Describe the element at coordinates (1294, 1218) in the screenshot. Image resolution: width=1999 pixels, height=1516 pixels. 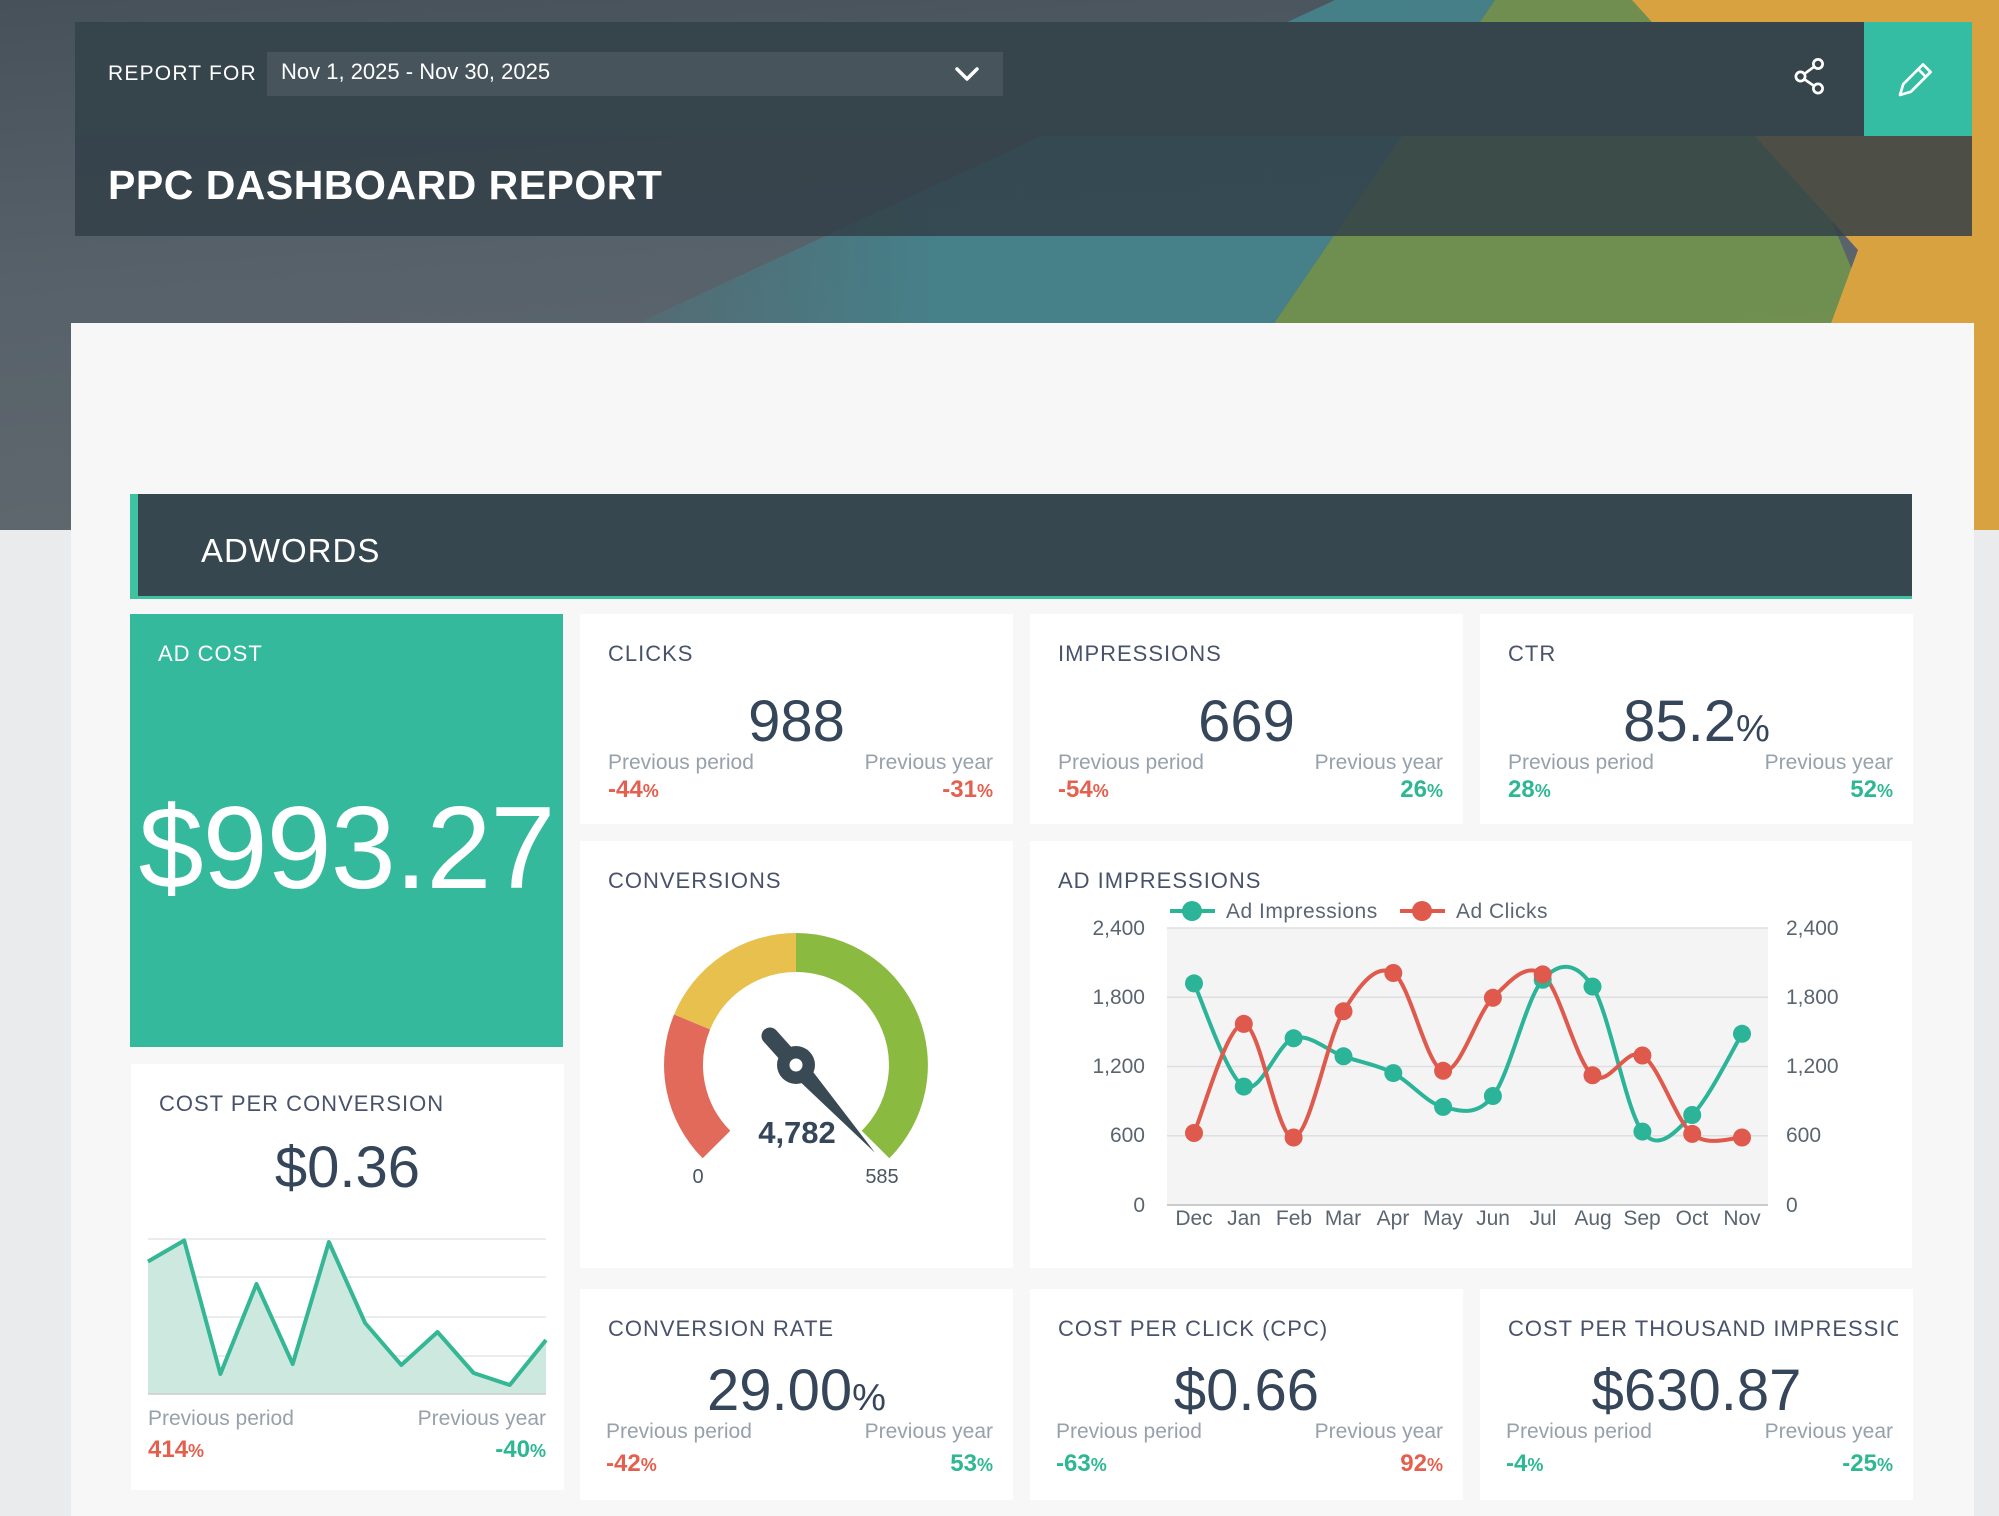
I see `svg-text: Feb` at that location.